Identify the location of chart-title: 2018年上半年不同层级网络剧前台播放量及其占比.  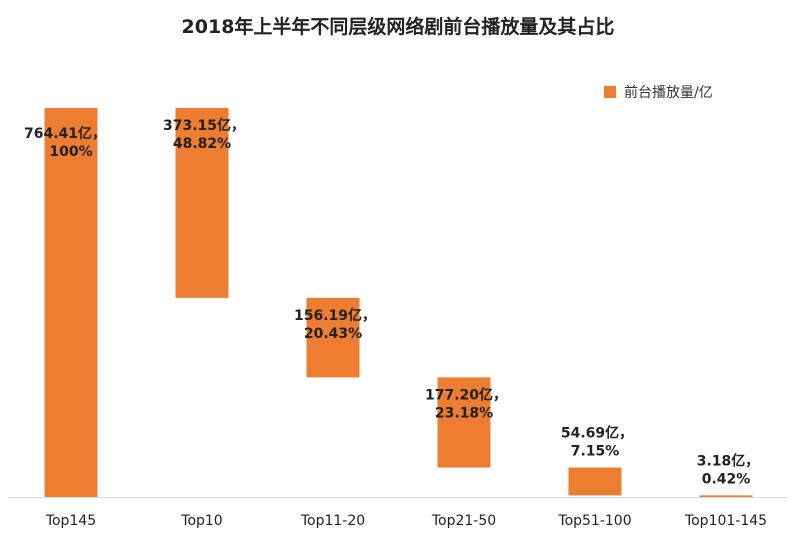
(398, 27).